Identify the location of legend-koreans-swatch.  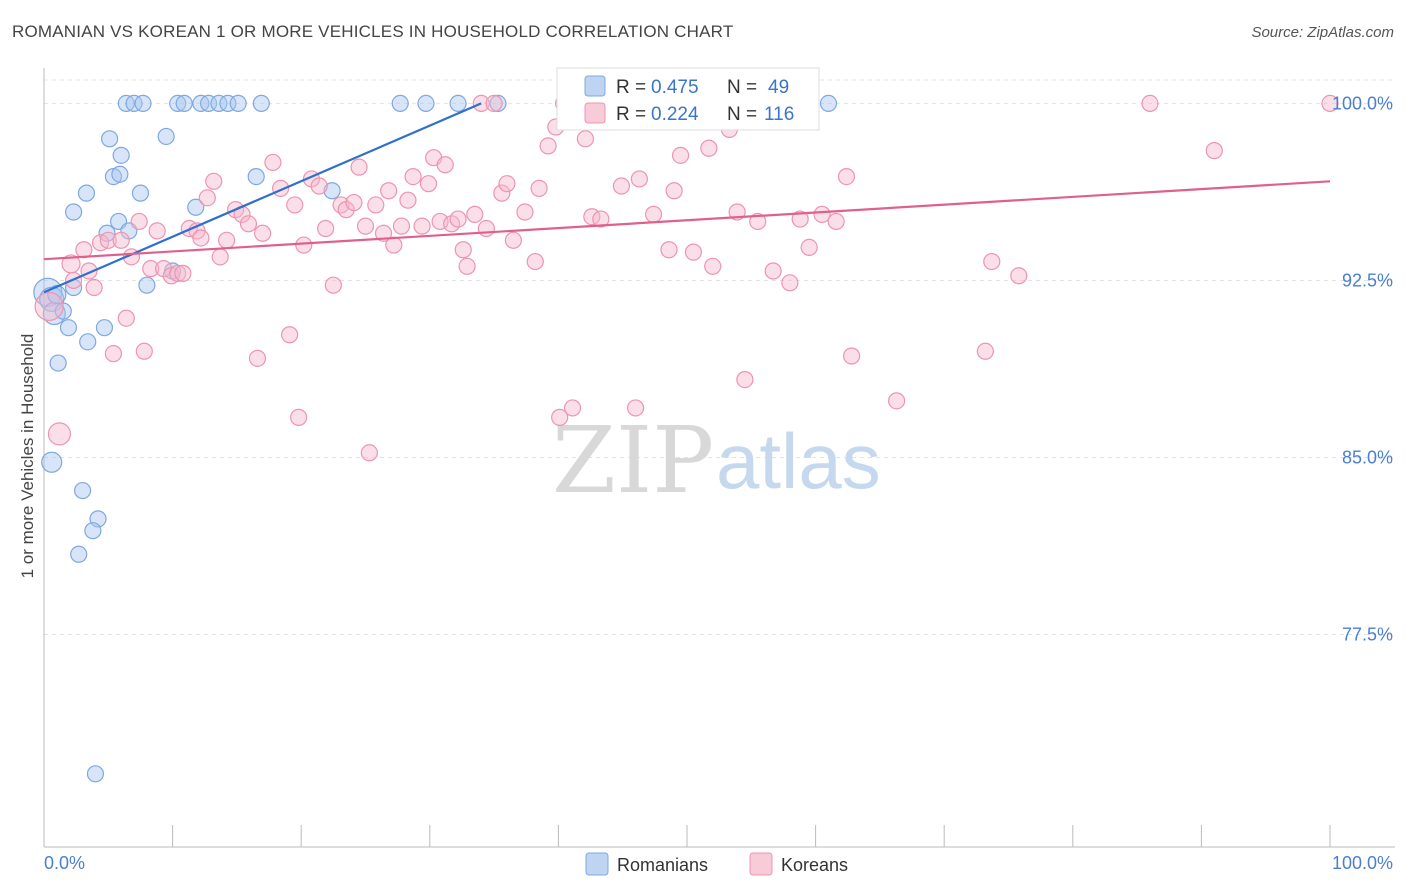
(761, 864).